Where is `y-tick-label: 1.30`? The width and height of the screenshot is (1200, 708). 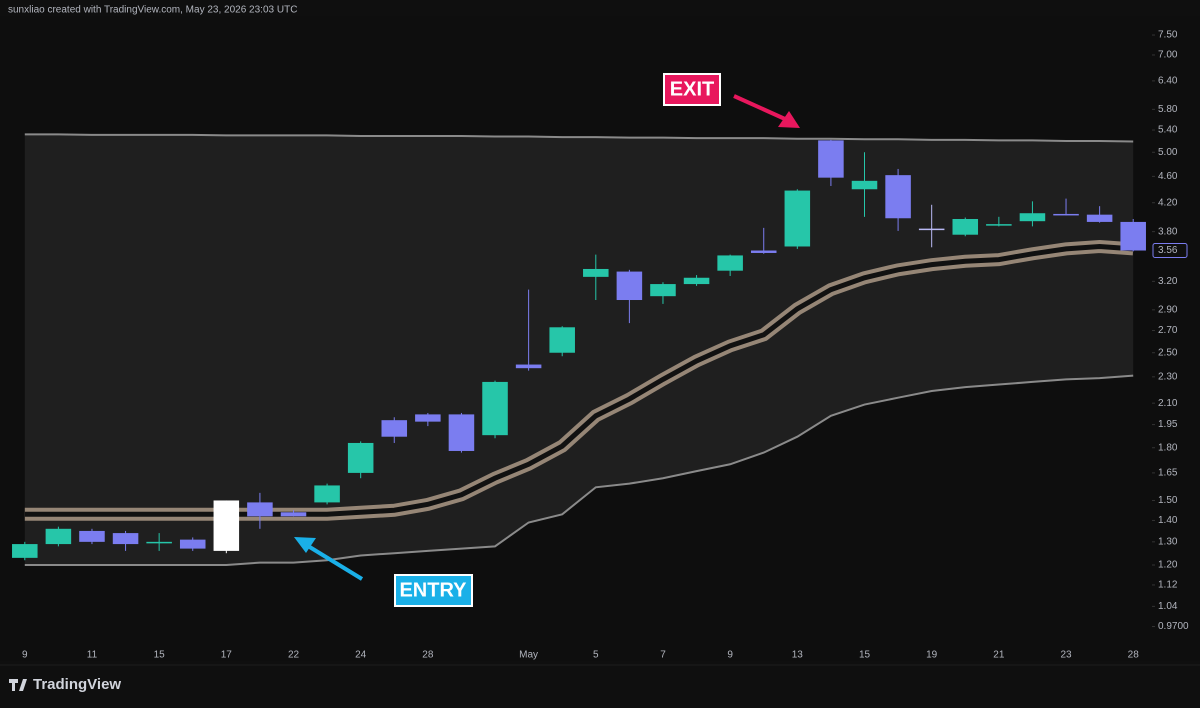 y-tick-label: 1.30 is located at coordinates (1168, 541).